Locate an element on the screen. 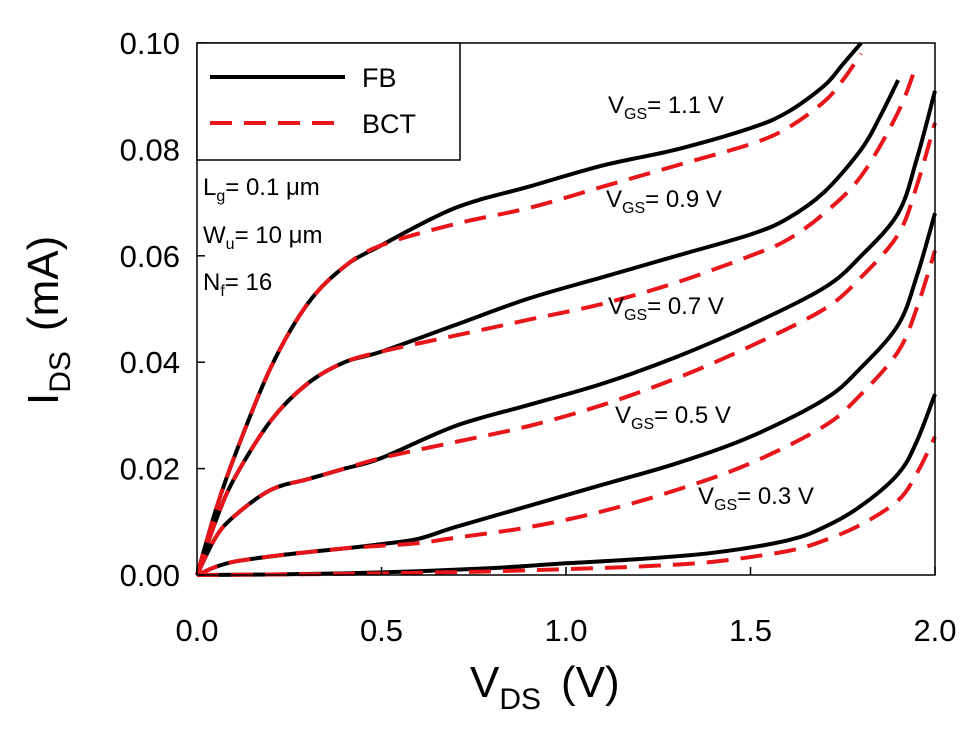 The height and width of the screenshot is (733, 979). x-tick-label: 1.5 is located at coordinates (750, 630).